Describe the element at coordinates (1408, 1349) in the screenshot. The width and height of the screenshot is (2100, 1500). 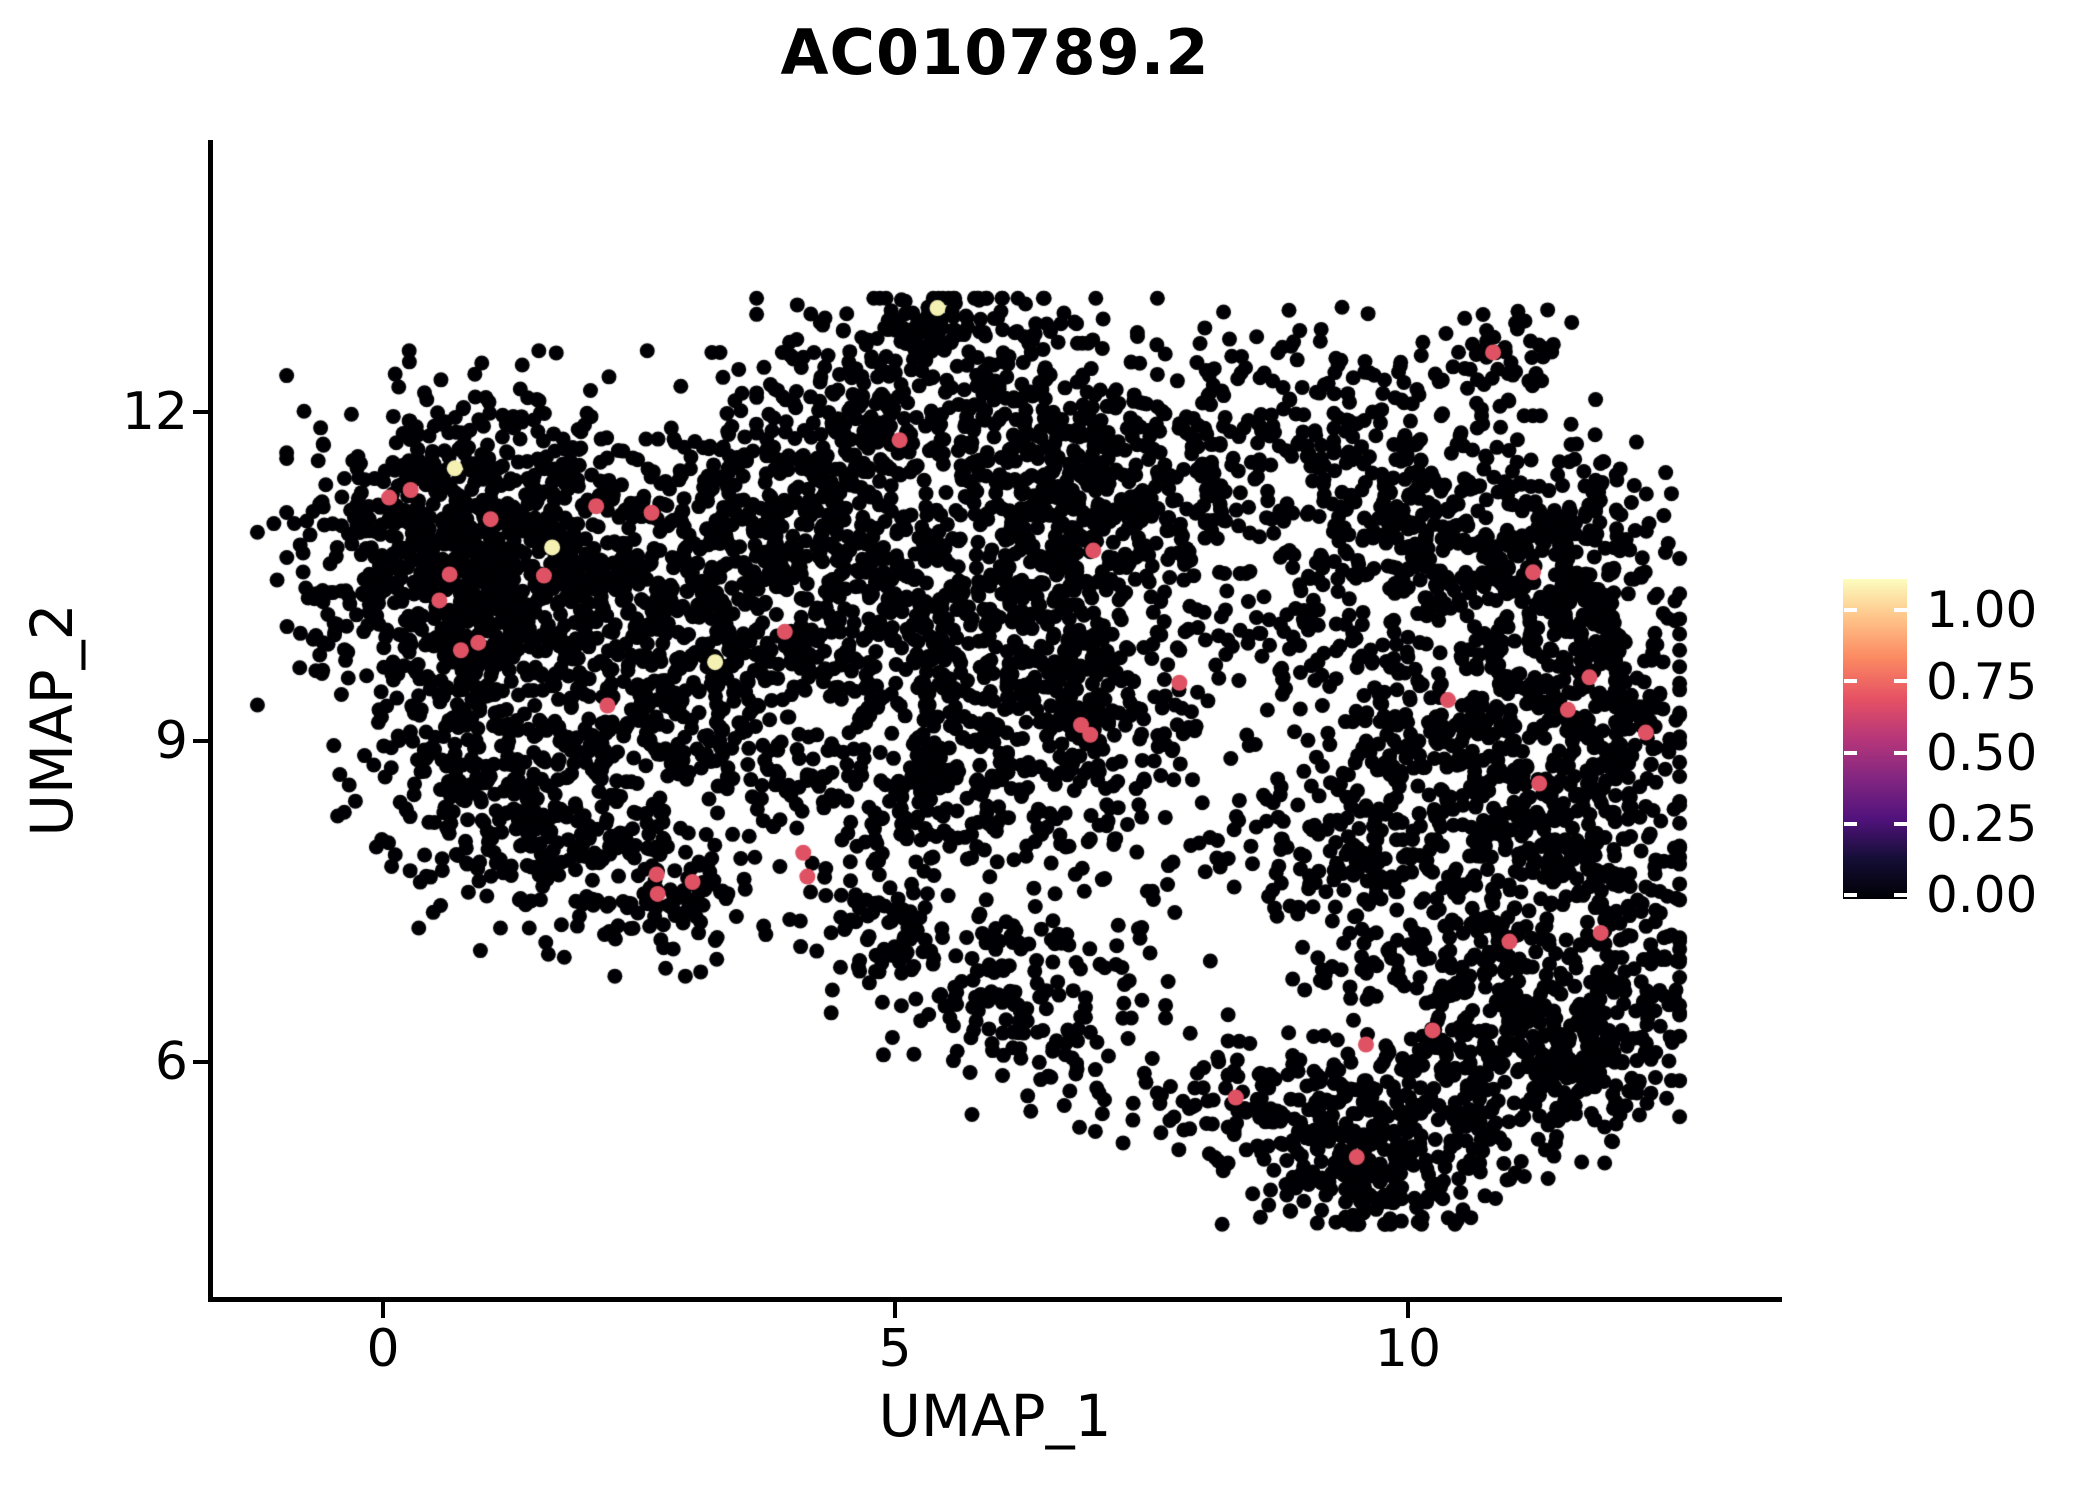
I see `x-tick-label-10: 10` at that location.